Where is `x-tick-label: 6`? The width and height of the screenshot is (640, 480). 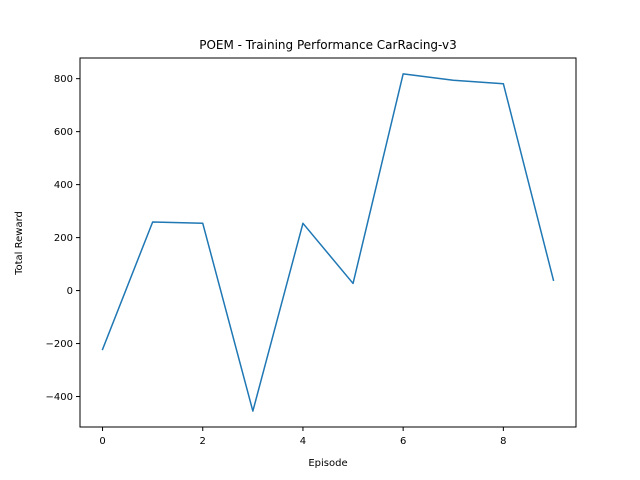
x-tick-label: 6 is located at coordinates (403, 441).